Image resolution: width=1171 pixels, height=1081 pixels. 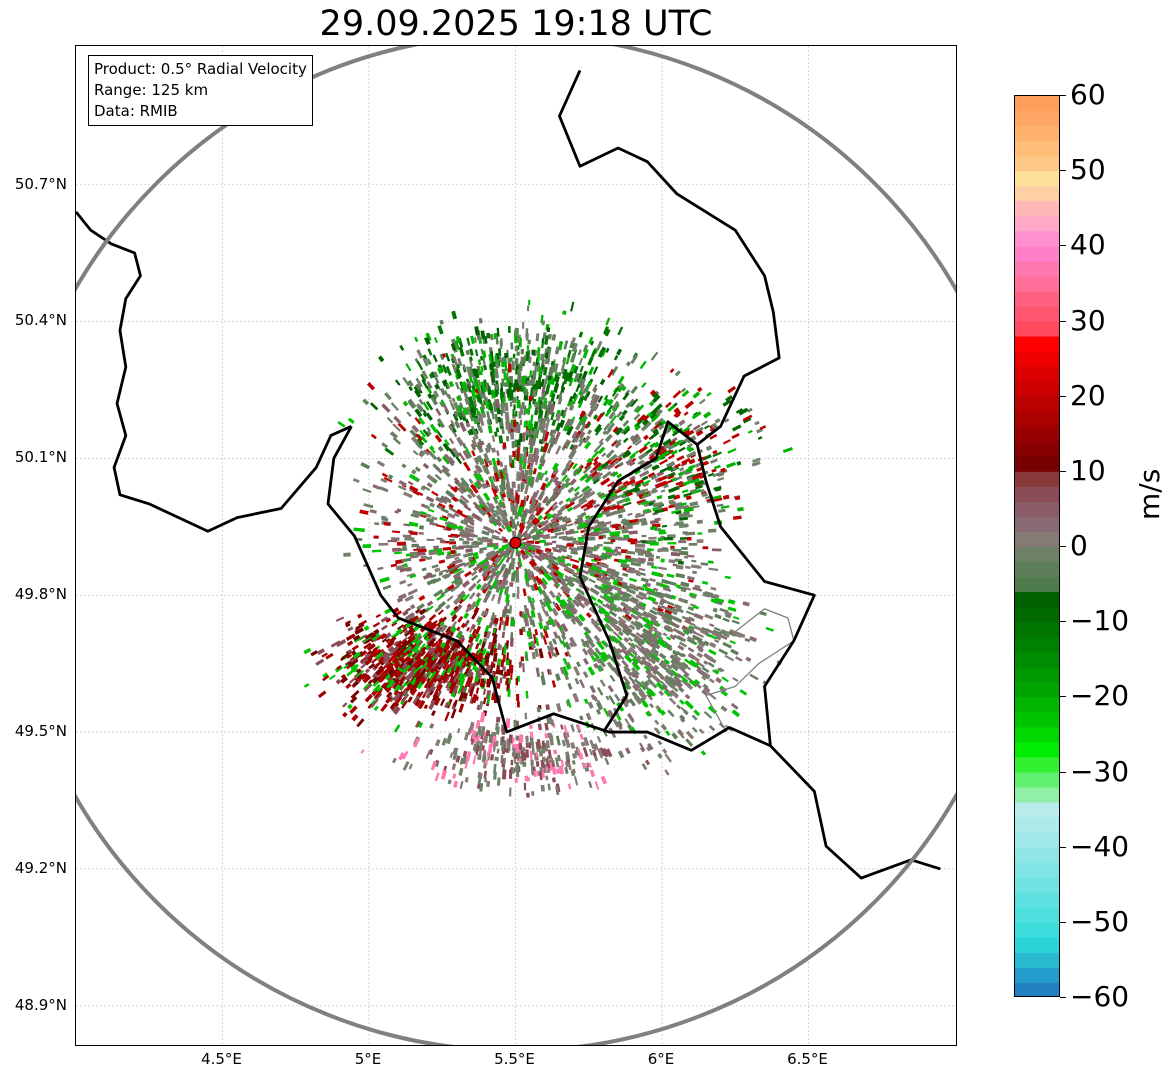 I want to click on radar-site-marker, so click(x=515, y=542).